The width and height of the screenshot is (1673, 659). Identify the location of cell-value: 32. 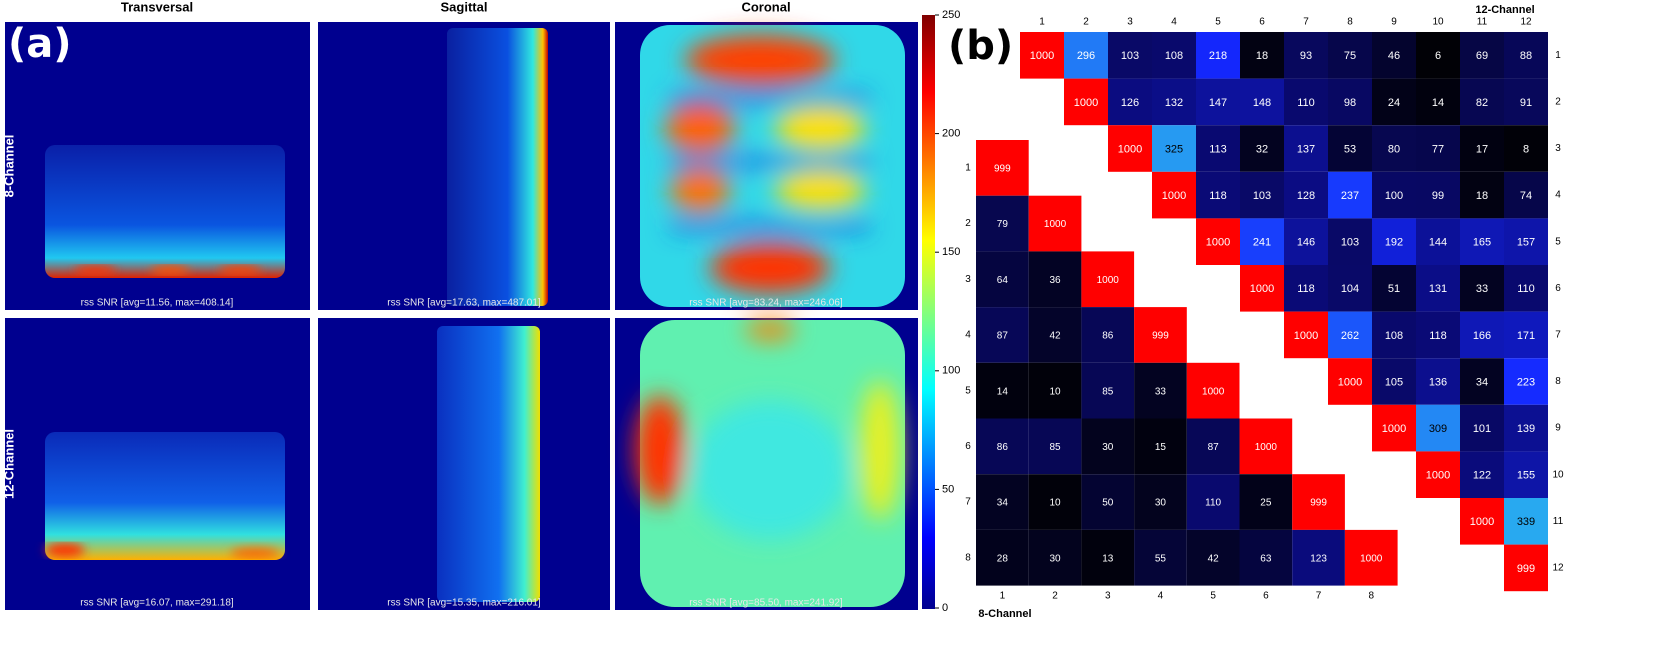
(1262, 149).